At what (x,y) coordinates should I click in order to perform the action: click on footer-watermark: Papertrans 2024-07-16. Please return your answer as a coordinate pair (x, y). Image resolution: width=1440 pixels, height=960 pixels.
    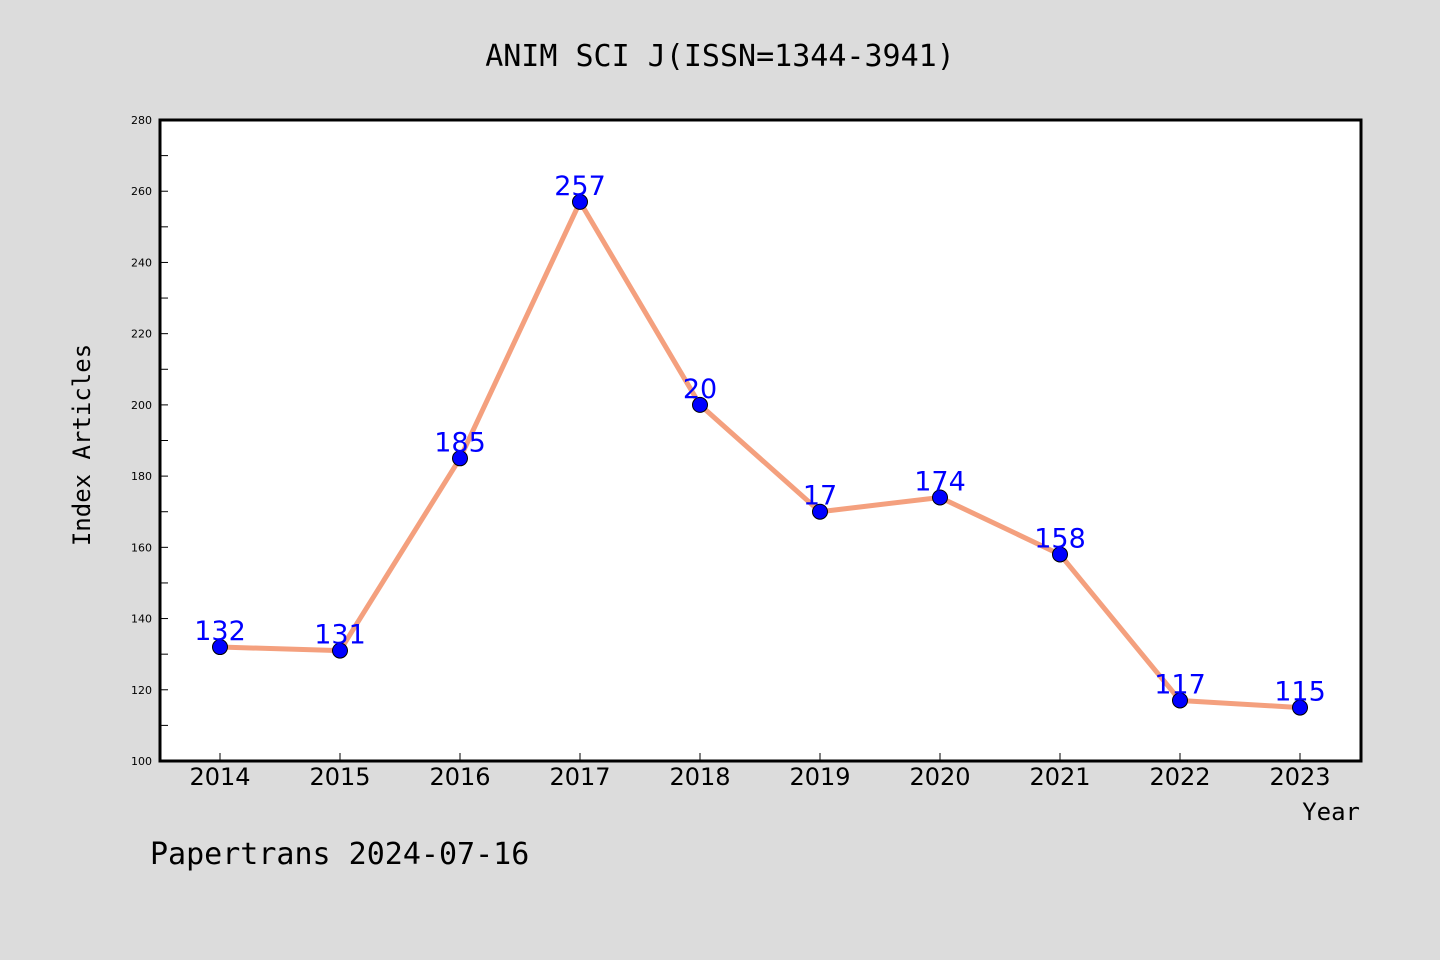
    Looking at the image, I should click on (339, 854).